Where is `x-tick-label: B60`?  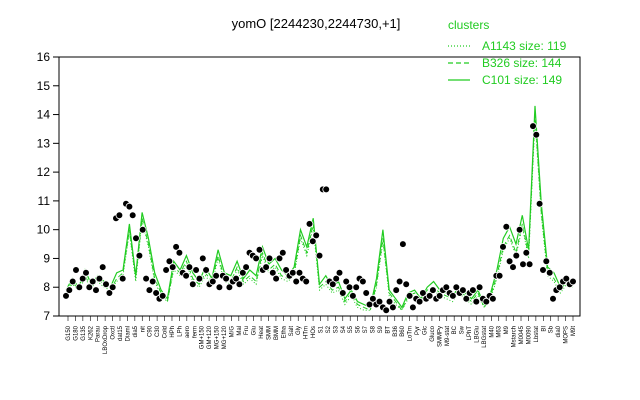
x-tick-label: B60 is located at coordinates (403, 330).